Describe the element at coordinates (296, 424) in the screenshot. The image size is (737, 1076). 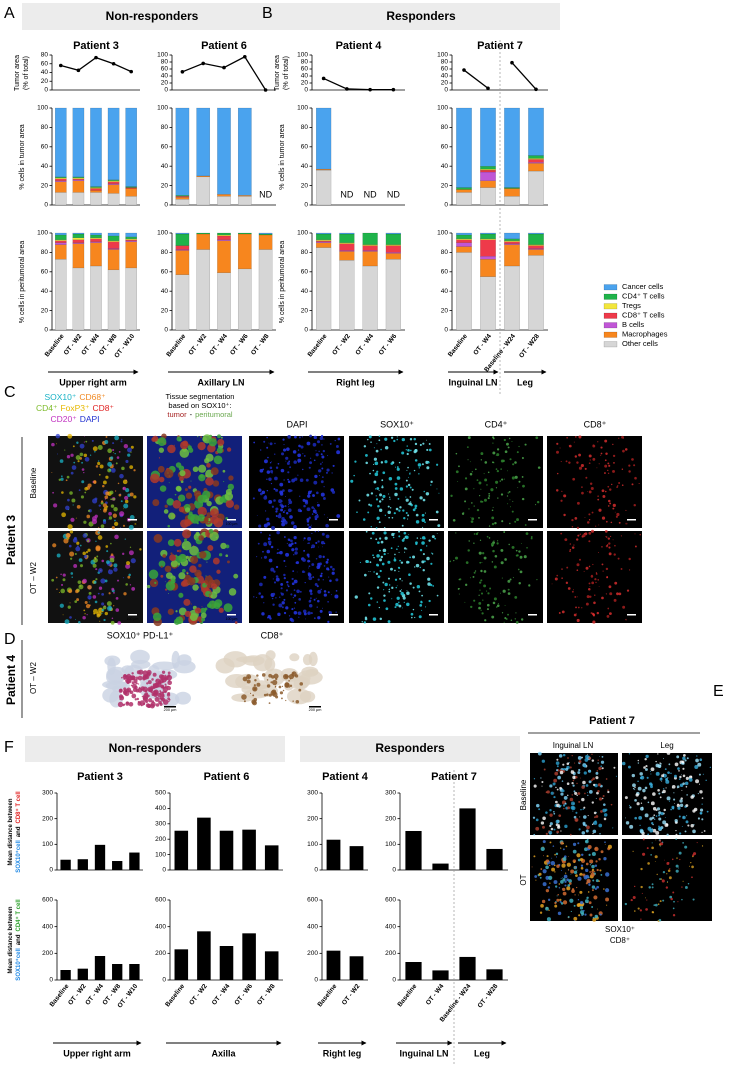
I see `column-label: DAPI` at that location.